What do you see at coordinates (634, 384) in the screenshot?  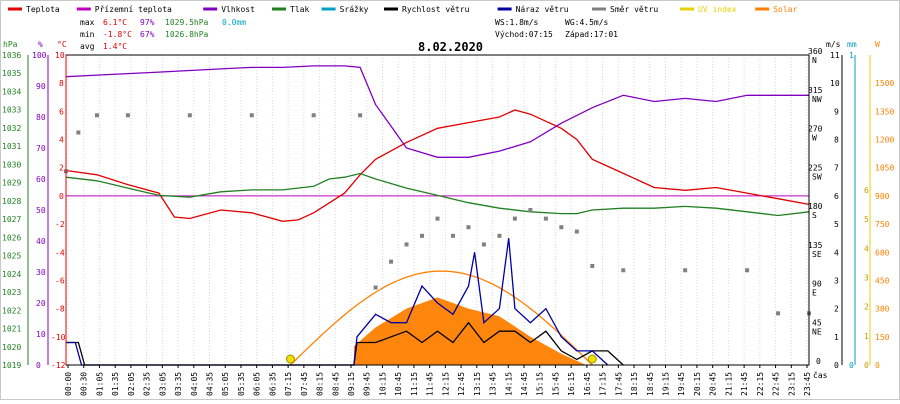 I see `x-tick-label-36: 18:15` at bounding box center [634, 384].